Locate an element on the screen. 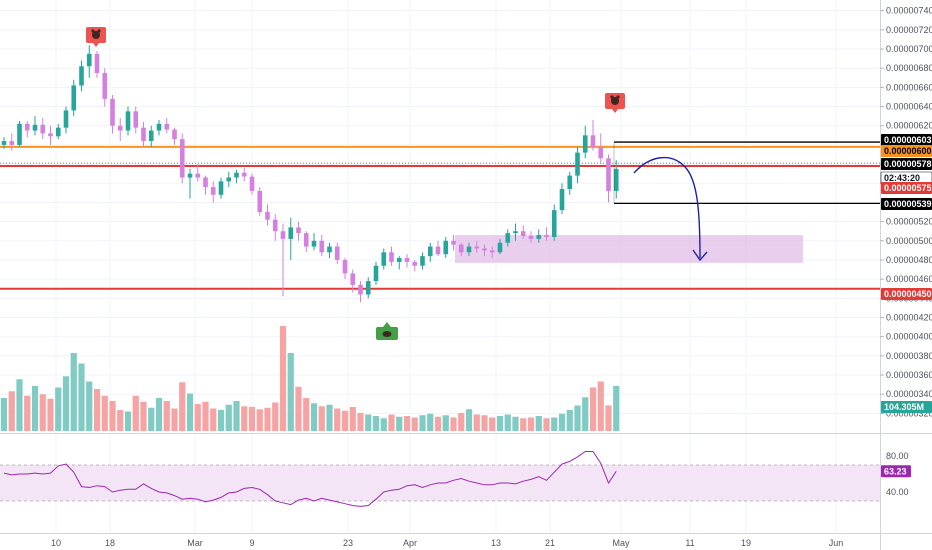  price-tick-label: 0.00000380 is located at coordinates (909, 356).